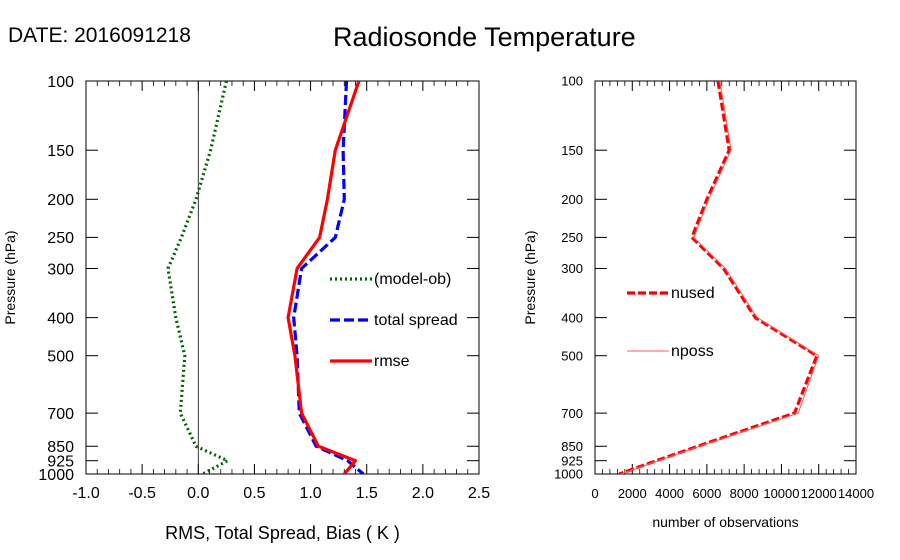 The image size is (900, 560). I want to click on legend-label: nused, so click(693, 293).